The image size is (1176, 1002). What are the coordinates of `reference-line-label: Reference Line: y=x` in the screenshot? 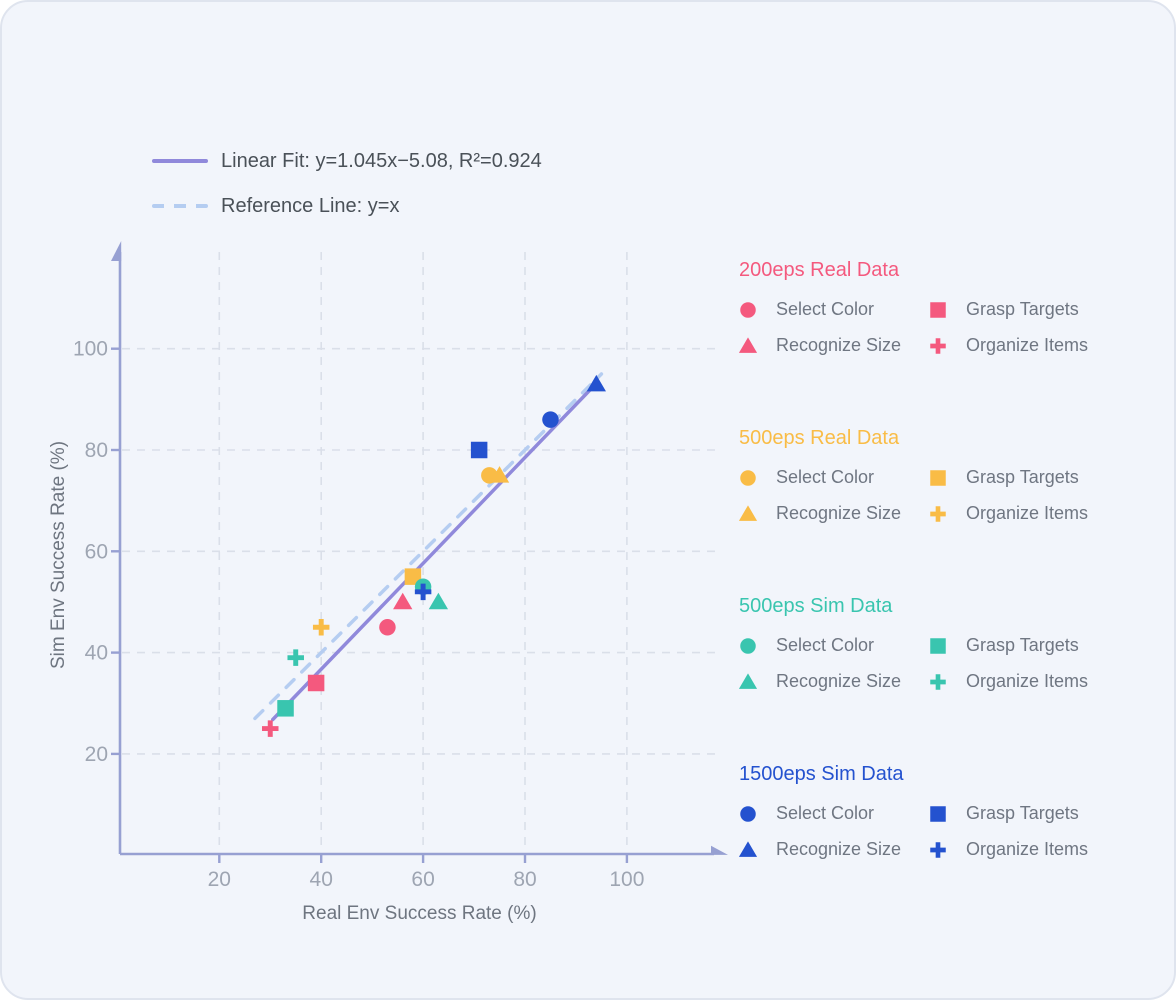 It's located at (310, 205).